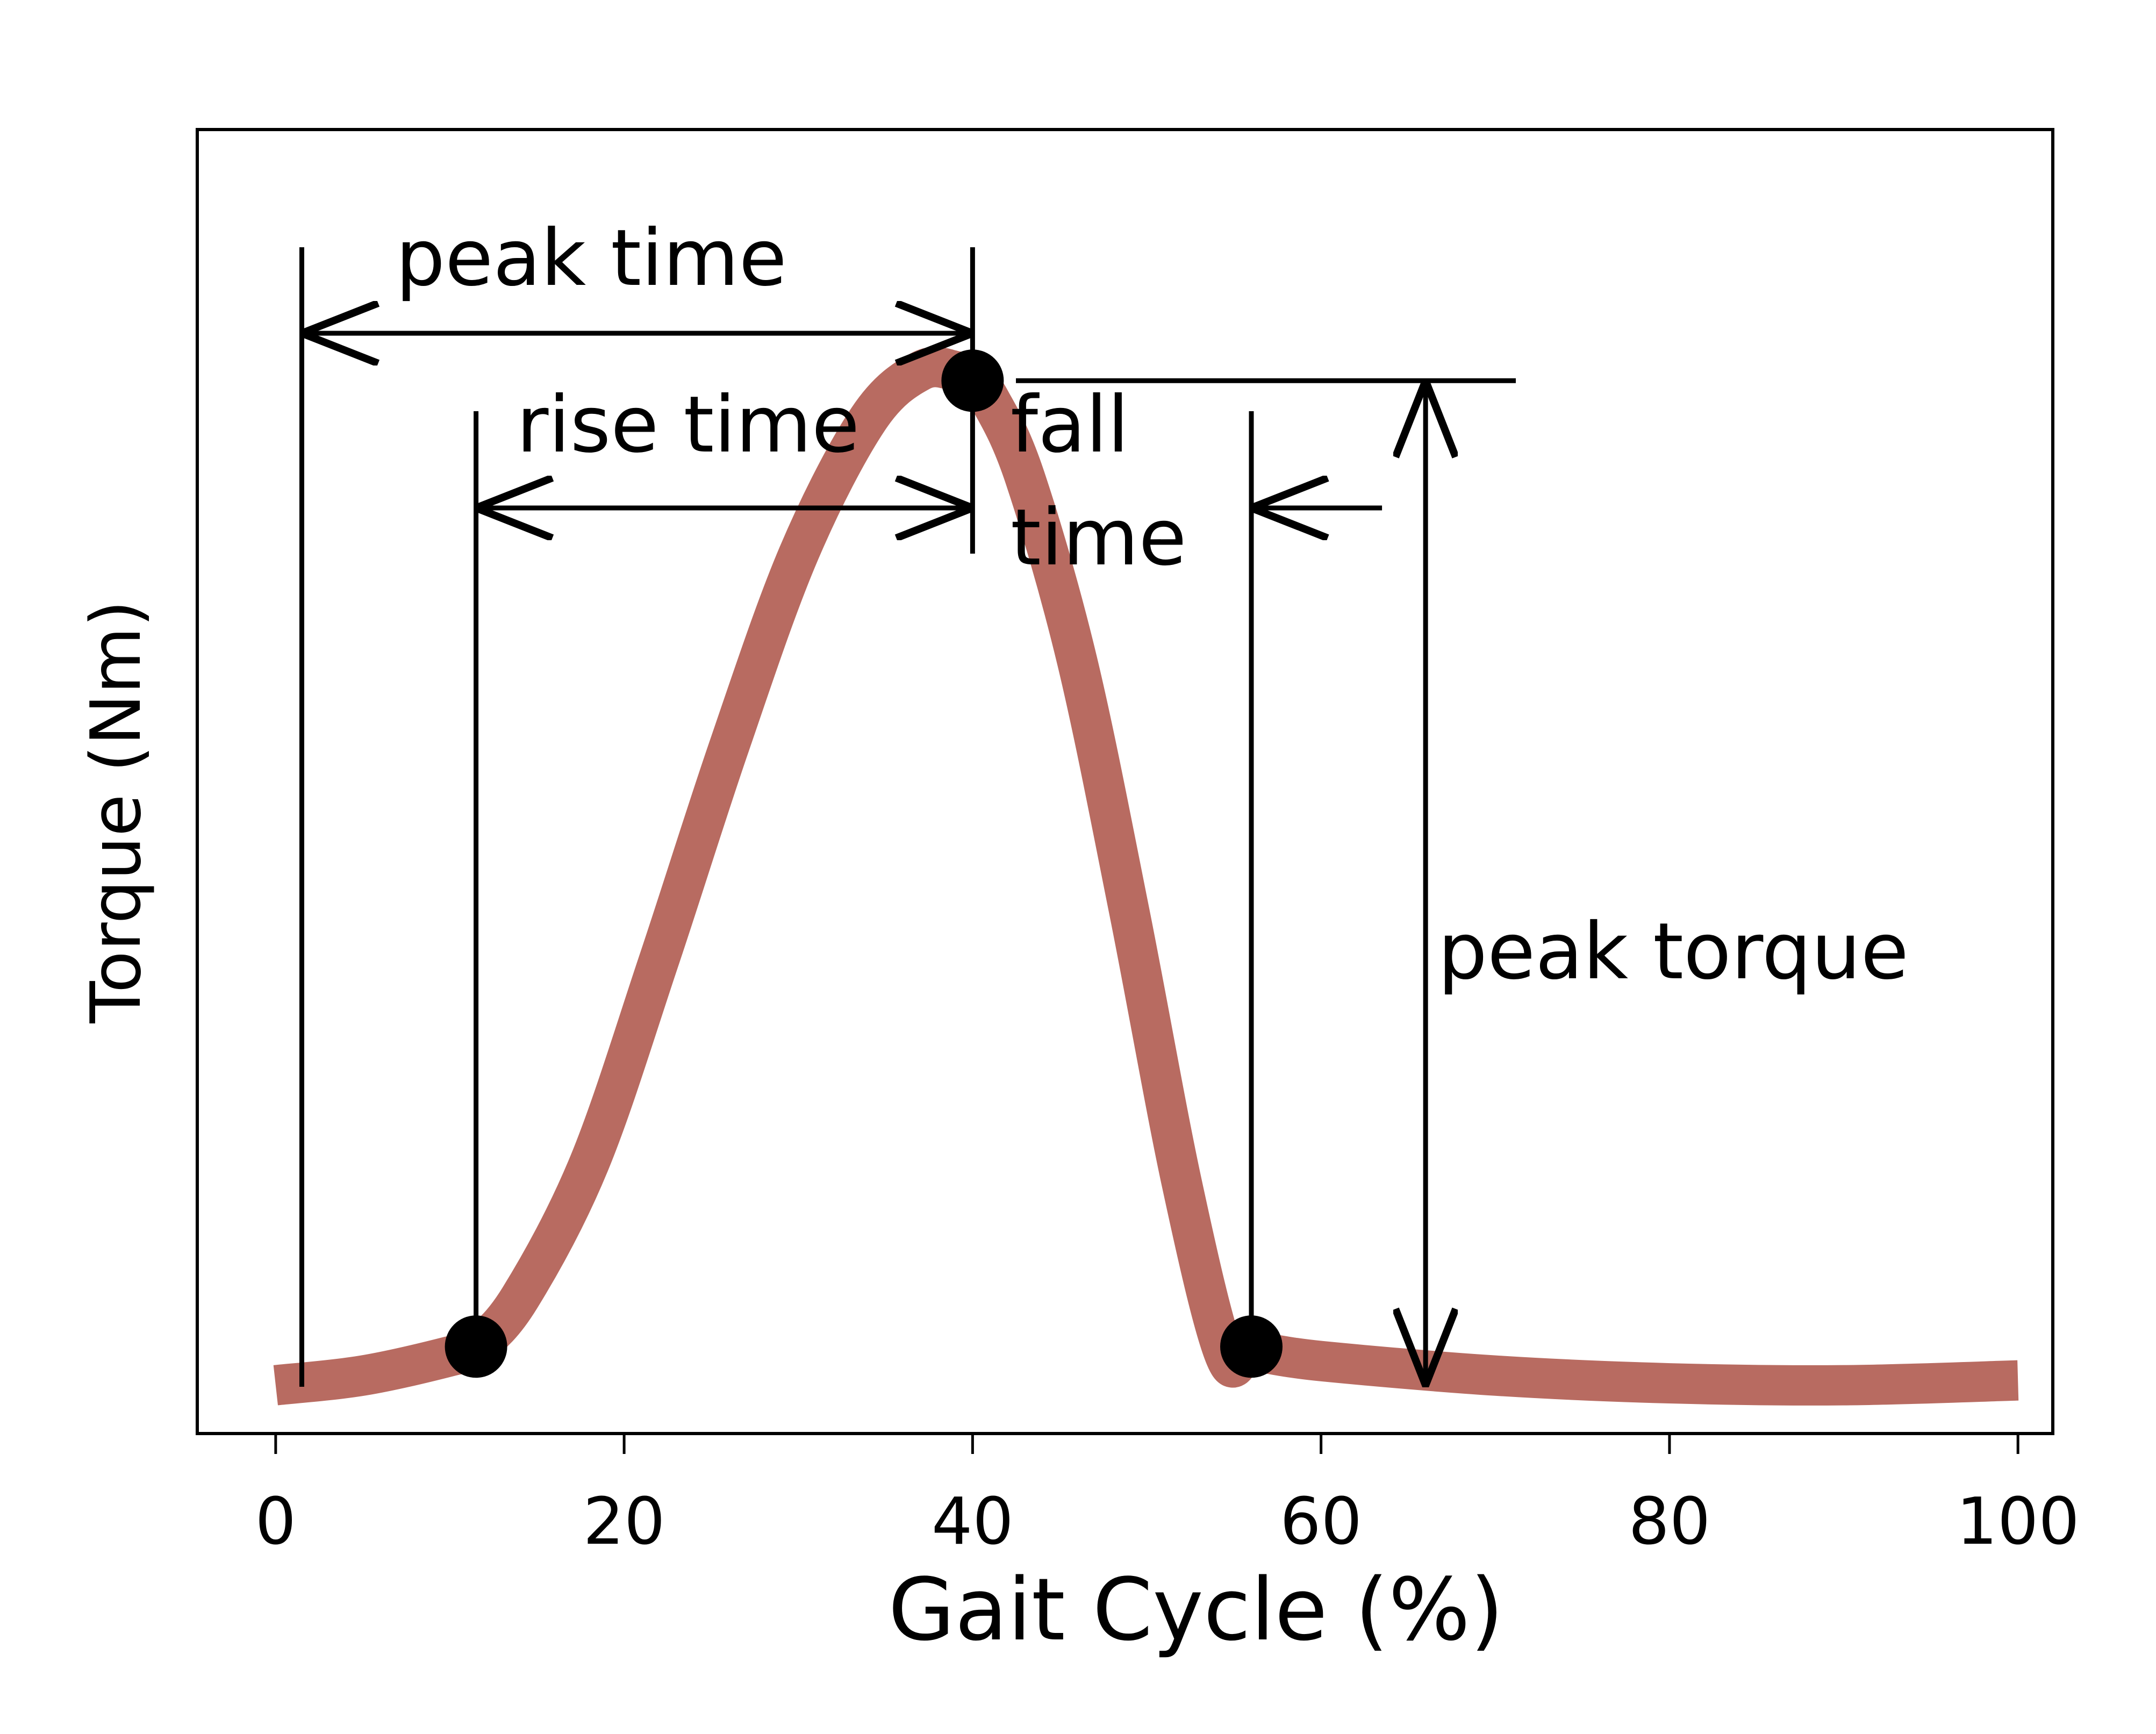  I want to click on x-tick-label-80: 80, so click(1670, 1522).